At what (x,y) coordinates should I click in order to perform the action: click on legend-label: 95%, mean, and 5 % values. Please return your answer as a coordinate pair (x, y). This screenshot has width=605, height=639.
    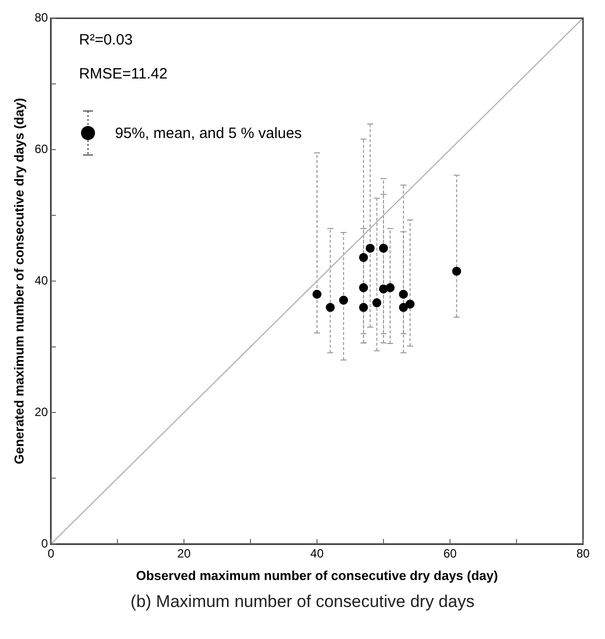
    Looking at the image, I should click on (208, 133).